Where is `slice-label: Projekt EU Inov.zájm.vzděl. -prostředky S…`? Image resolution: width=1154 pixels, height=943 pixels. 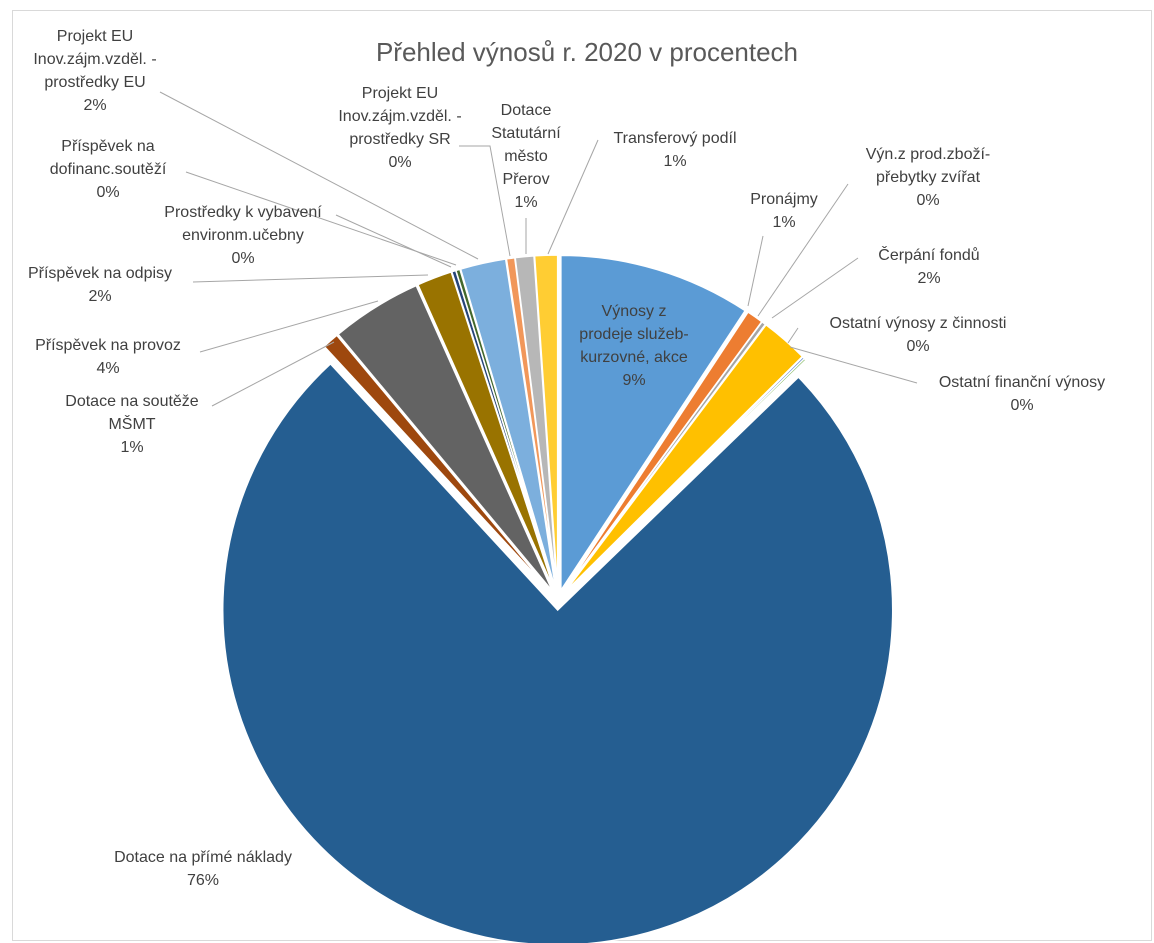
slice-label: Projekt EU Inov.zájm.vzděl. -prostředky S… is located at coordinates (399, 128).